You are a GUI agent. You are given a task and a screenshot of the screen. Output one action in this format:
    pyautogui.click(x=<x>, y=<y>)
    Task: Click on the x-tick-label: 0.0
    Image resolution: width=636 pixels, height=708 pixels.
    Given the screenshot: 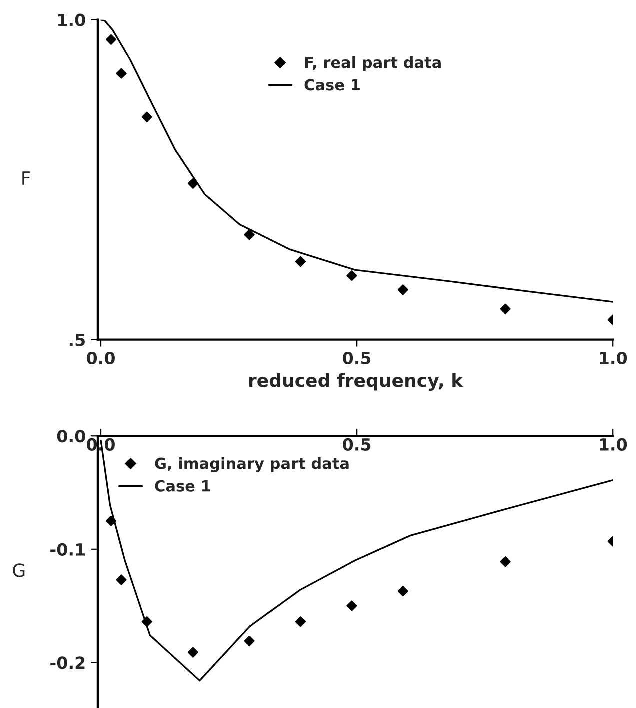 What is the action you would take?
    pyautogui.click(x=101, y=358)
    